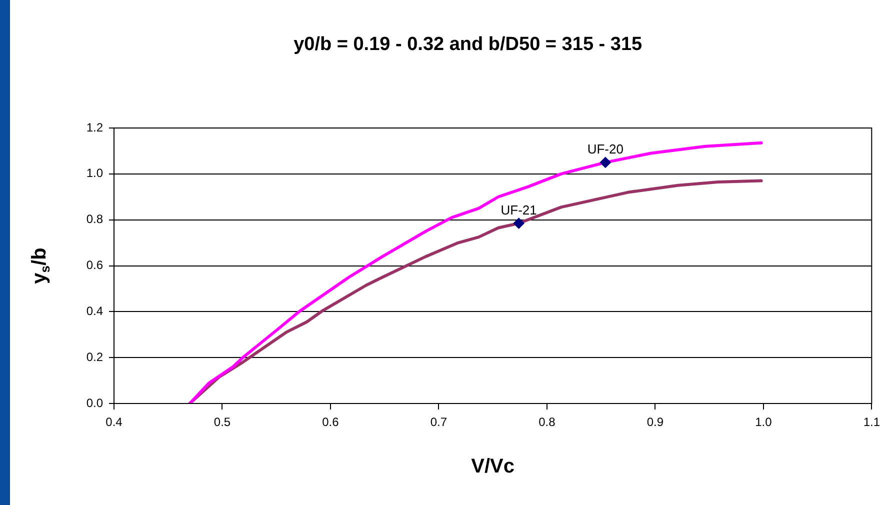 Image resolution: width=886 pixels, height=505 pixels. Describe the element at coordinates (763, 422) in the screenshot. I see `x-tick-label: 1.0` at that location.